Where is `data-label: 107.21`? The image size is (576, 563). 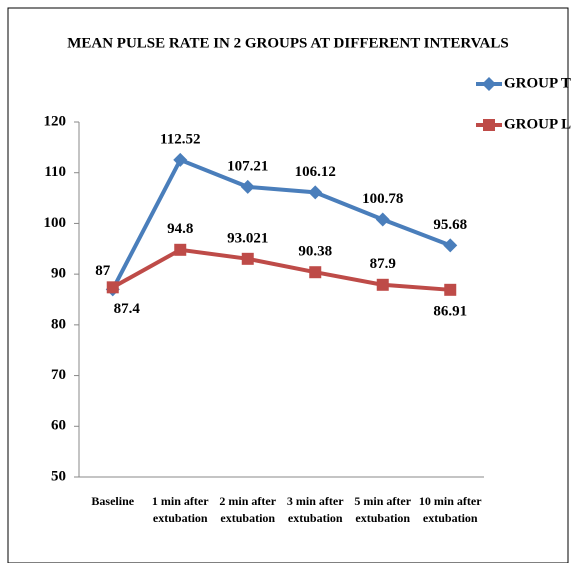 data-label: 107.21 is located at coordinates (247, 166).